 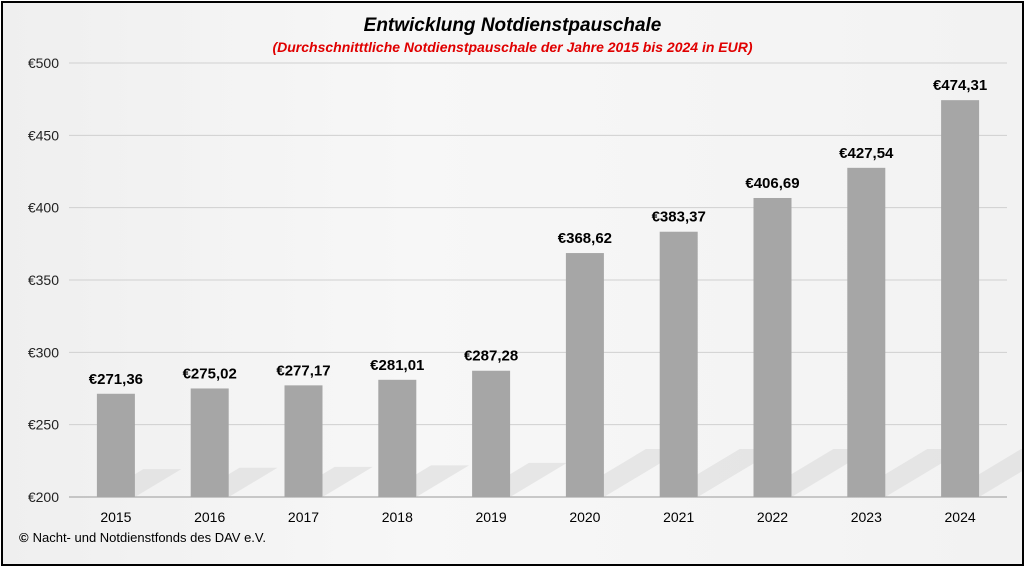 What do you see at coordinates (43, 63) in the screenshot?
I see `y-tick-label: €500` at bounding box center [43, 63].